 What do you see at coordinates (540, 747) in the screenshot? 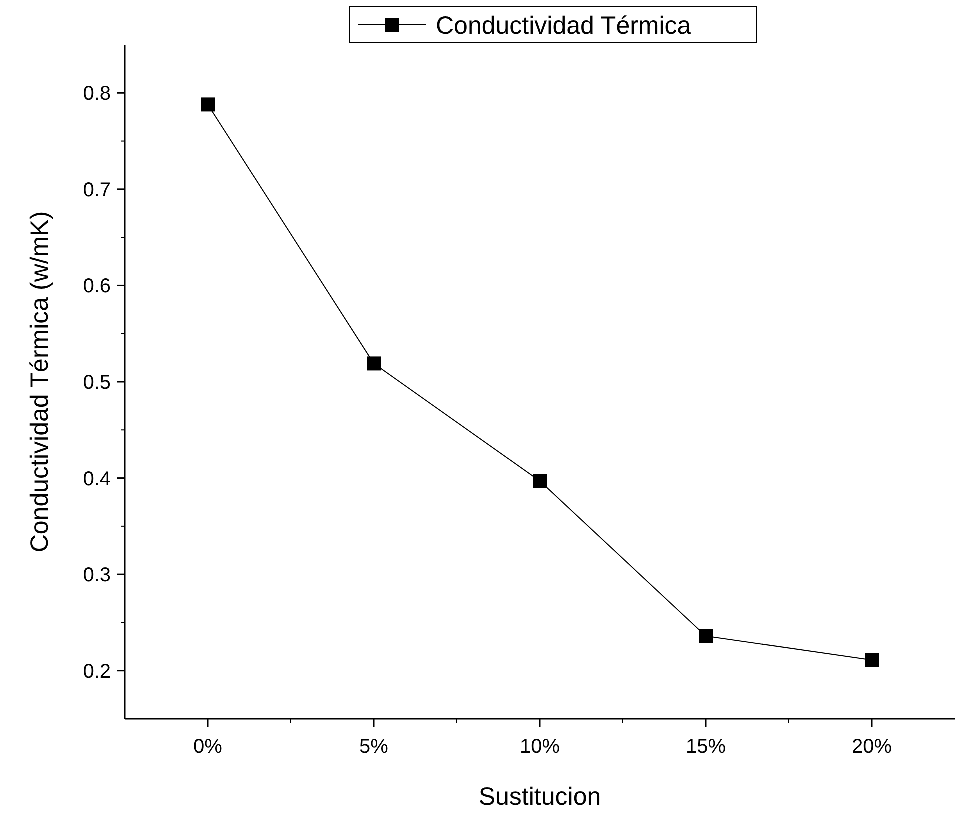
I see `x-tick-label: 10%` at bounding box center [540, 747].